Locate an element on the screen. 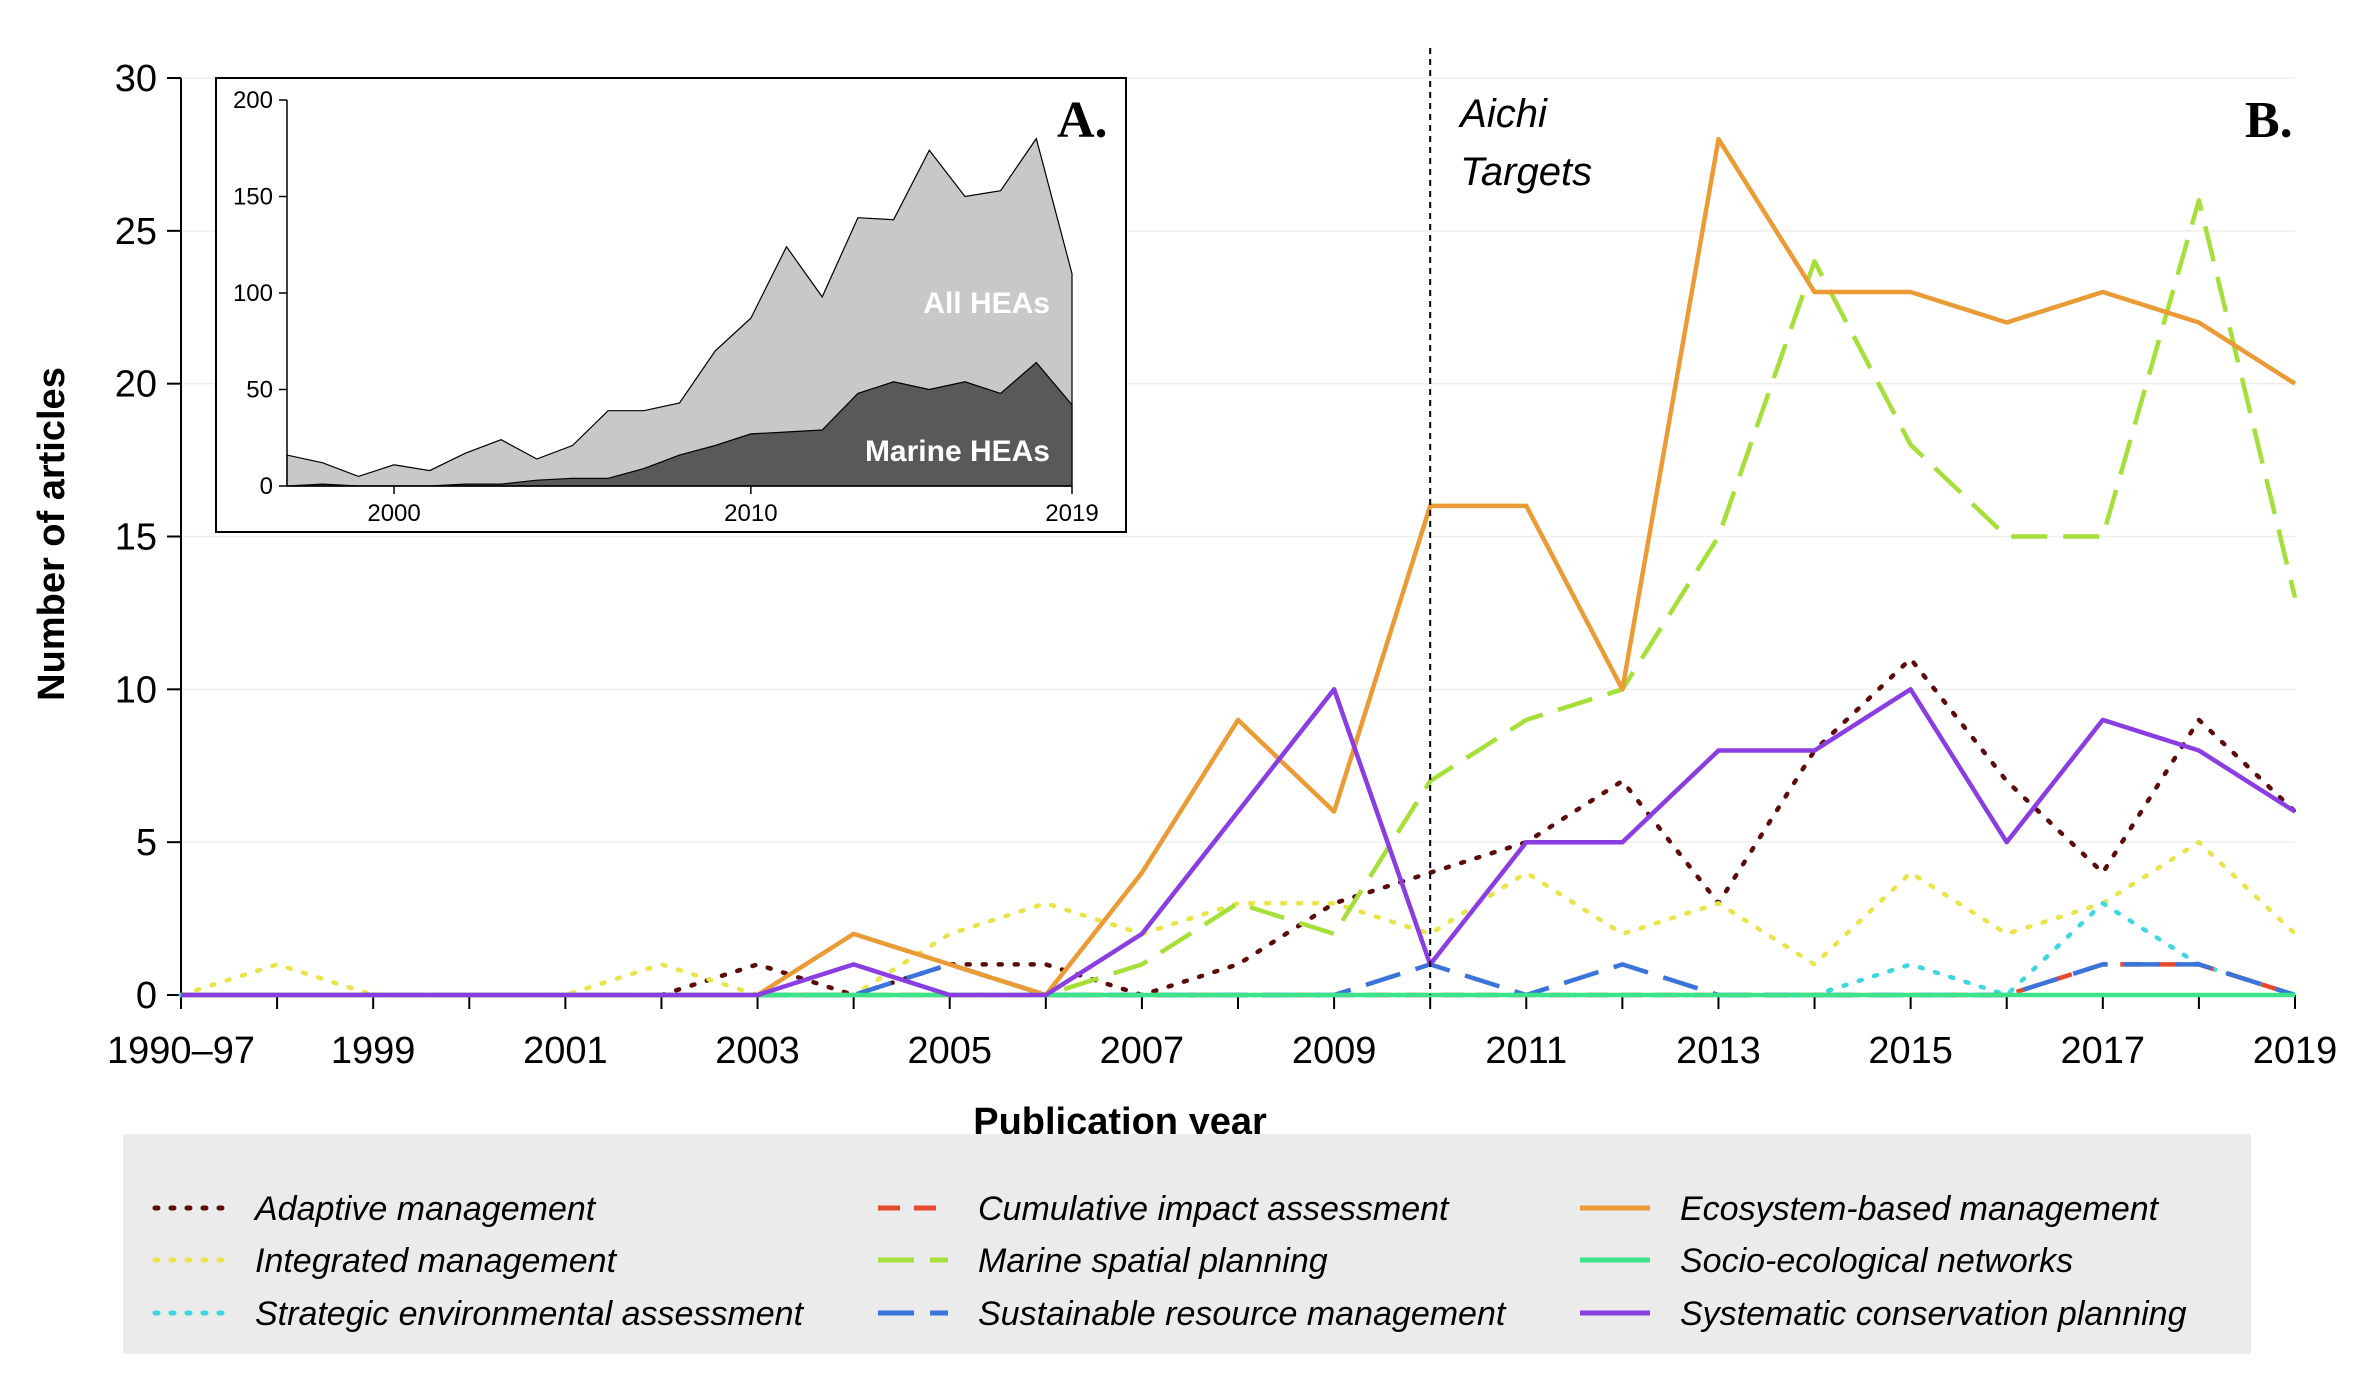 Image resolution: width=2363 pixels, height=1393 pixels. legend-label-integrated-management: Integrated management is located at coordinates (436, 1261).